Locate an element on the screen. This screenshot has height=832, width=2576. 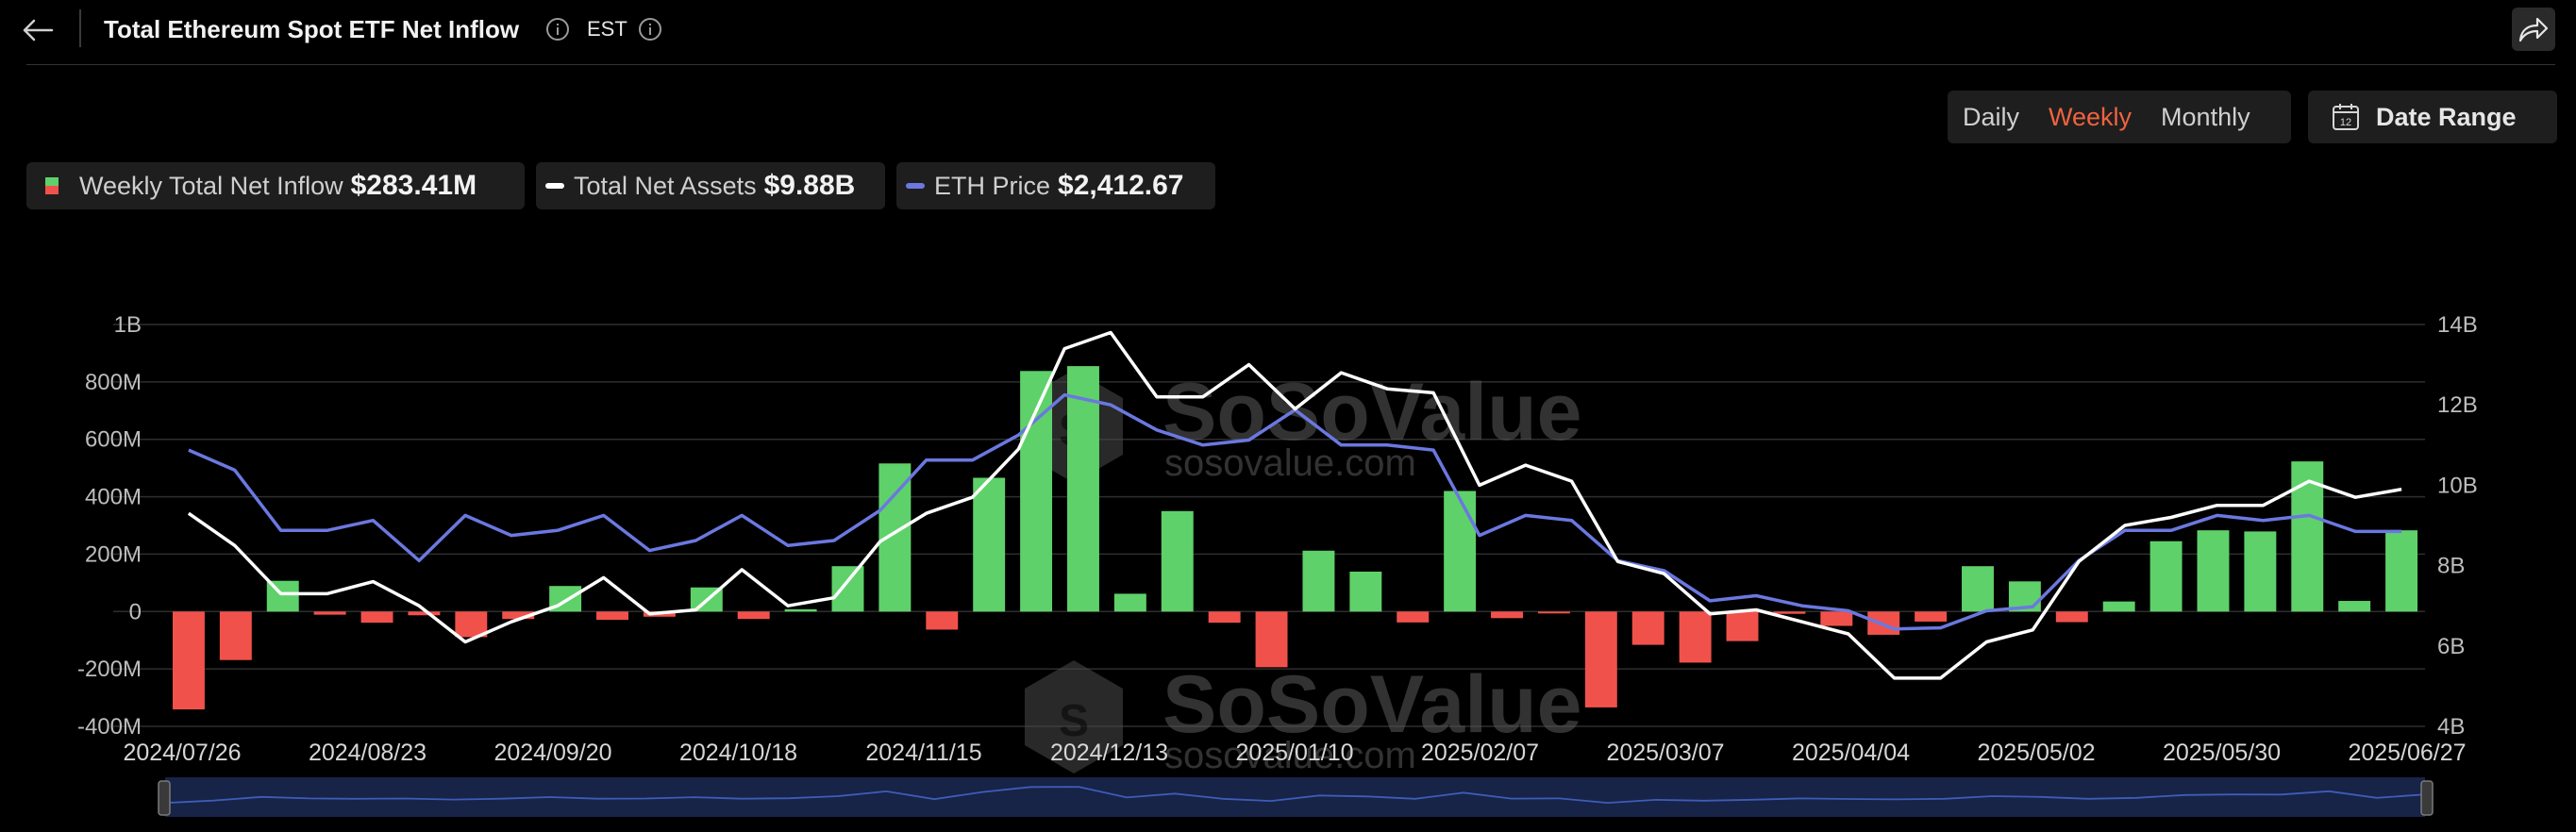
legend-label: Total Net Assets is located at coordinates (665, 185).